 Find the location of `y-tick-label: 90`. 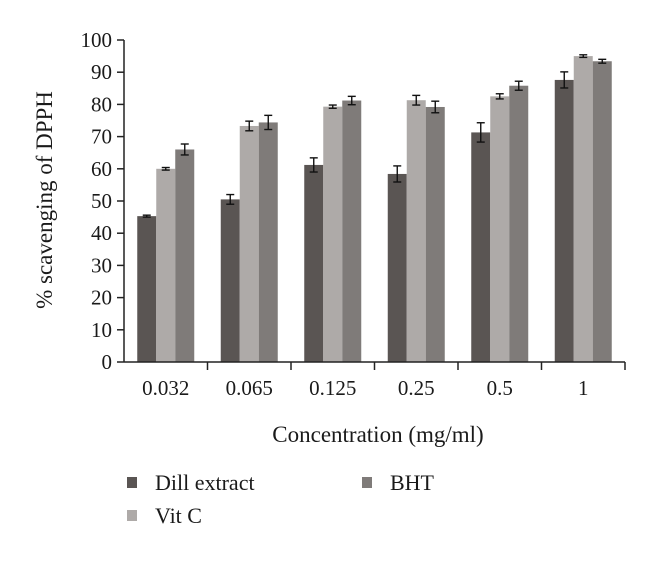

y-tick-label: 90 is located at coordinates (101, 72).